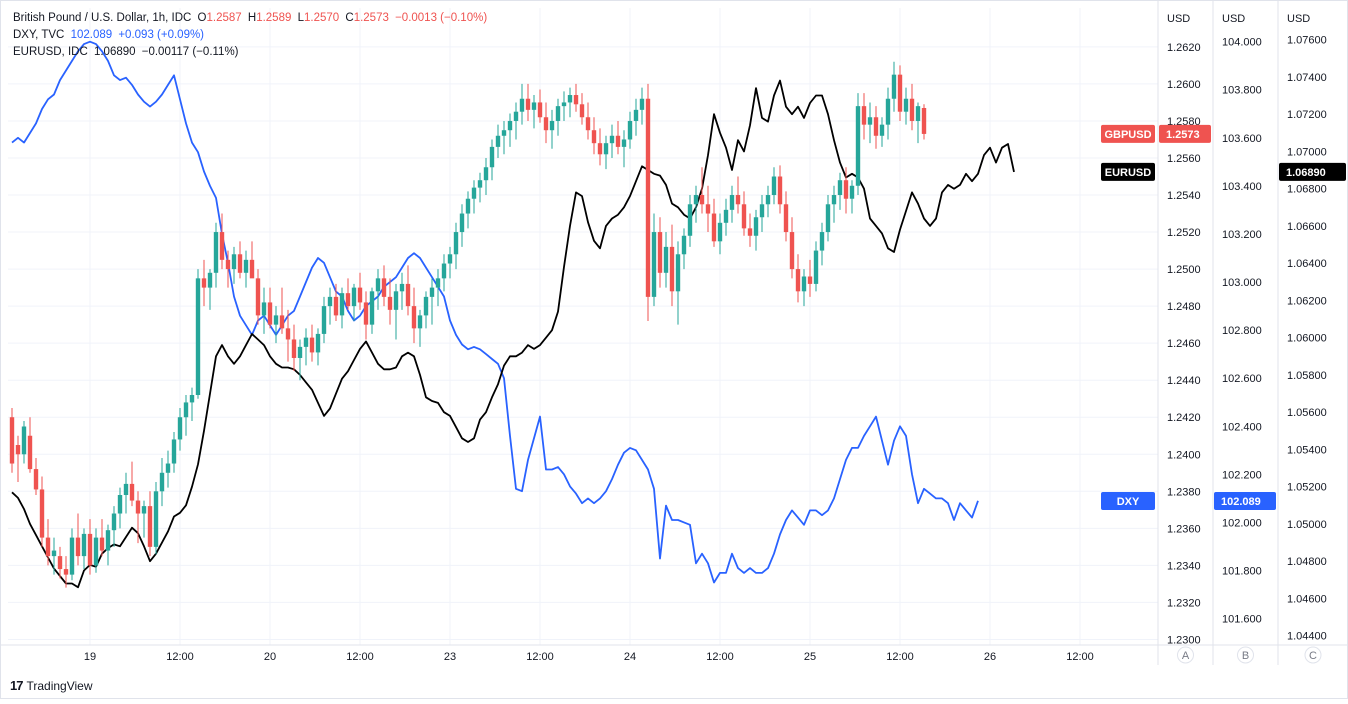 The height and width of the screenshot is (704, 1348). What do you see at coordinates (441, 18) in the screenshot?
I see `legend-gbpusd-change: −0.0013 (−0.10%)` at bounding box center [441, 18].